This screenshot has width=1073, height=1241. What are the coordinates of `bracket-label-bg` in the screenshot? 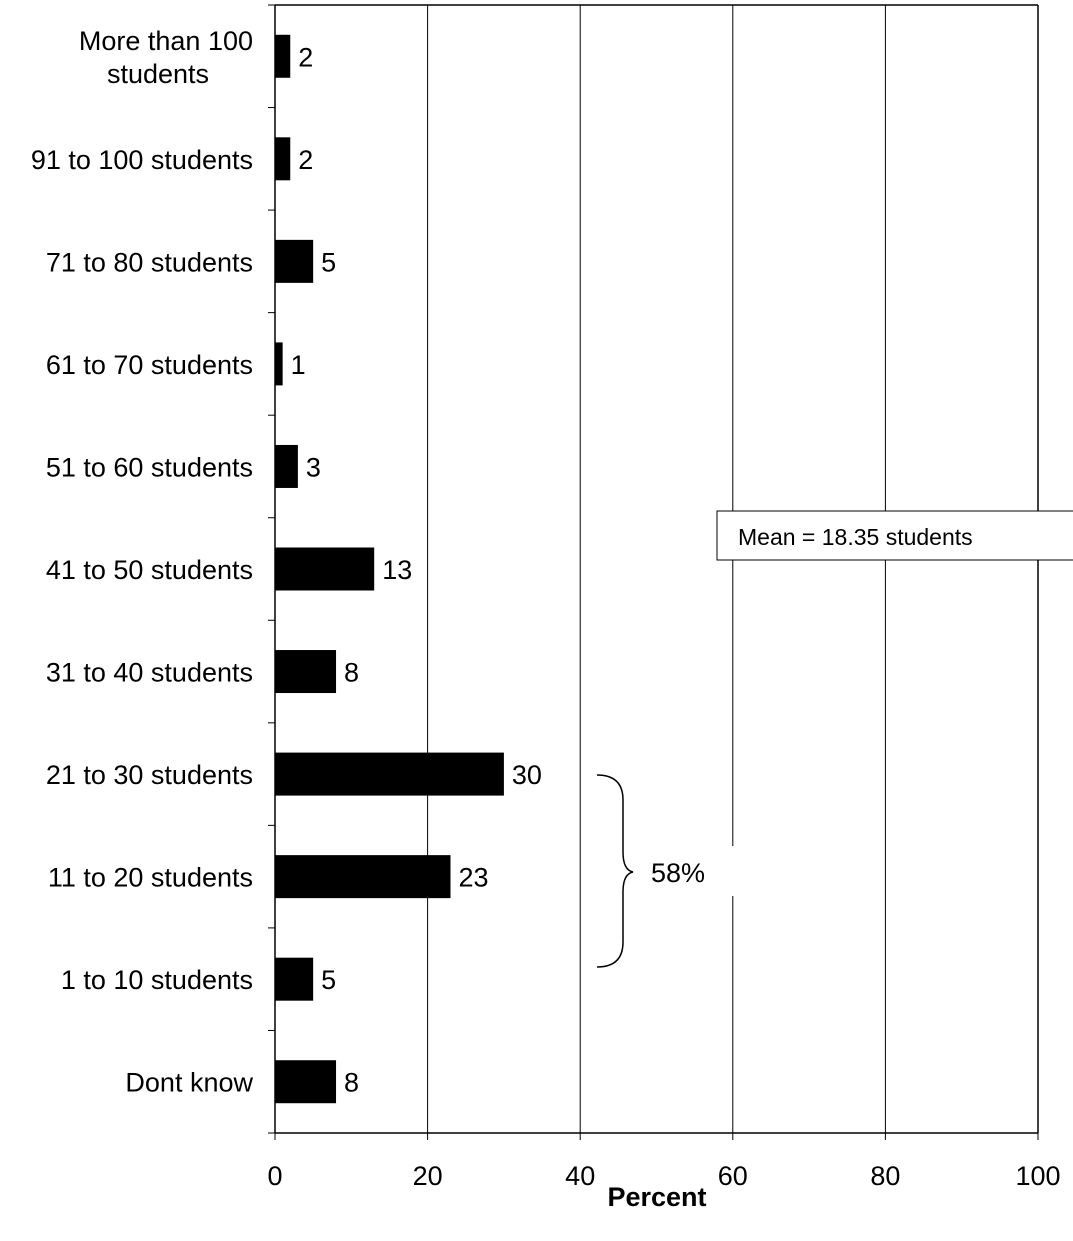 It's located at (687, 871).